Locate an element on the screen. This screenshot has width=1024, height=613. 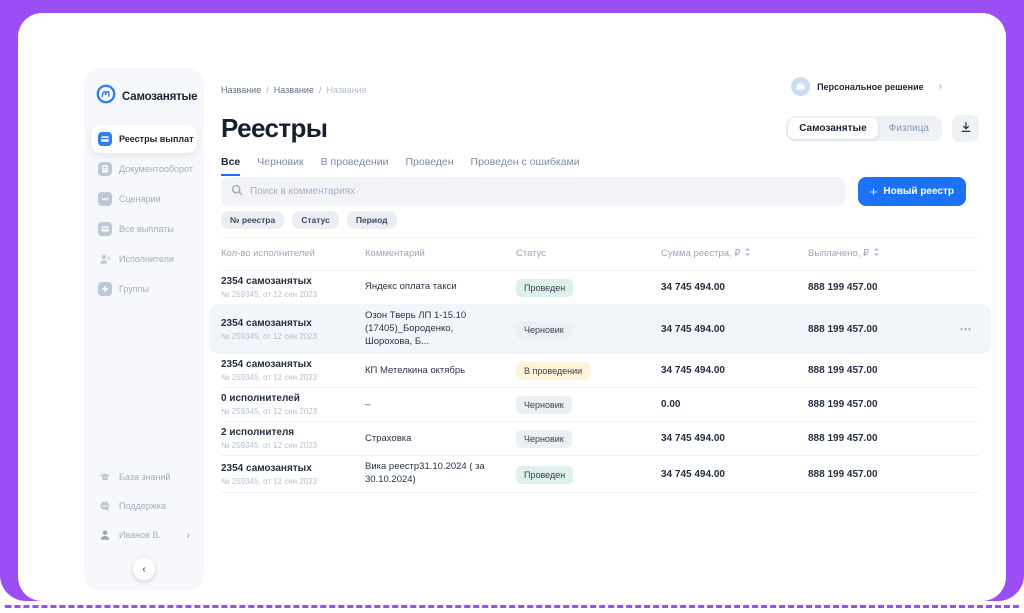
sidebar-item-support: Поддержка is located at coordinates (144, 506).